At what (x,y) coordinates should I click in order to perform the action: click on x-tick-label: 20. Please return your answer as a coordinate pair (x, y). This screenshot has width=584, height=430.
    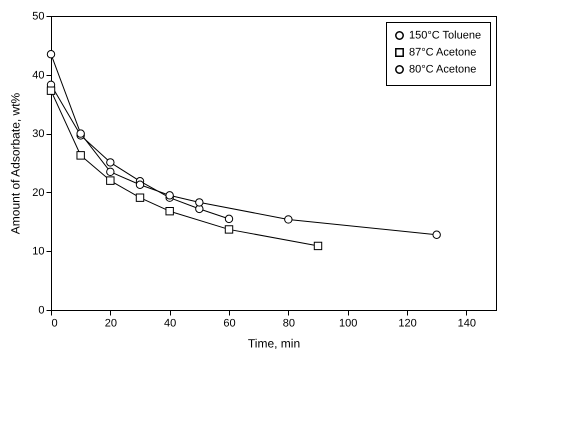
    Looking at the image, I should click on (110, 324).